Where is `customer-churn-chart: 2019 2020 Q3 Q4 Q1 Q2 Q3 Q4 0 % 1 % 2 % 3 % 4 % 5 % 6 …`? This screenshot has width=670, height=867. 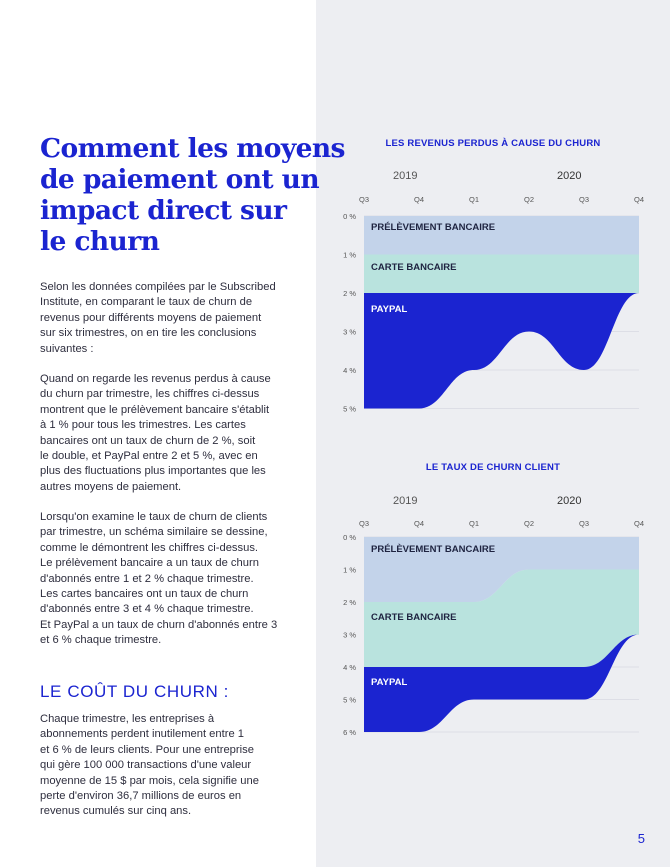
customer-churn-chart: 2019 2020 Q3 Q4 Q1 Q2 Q3 Q4 0 % 1 % 2 % 3 % 4 % 5 % 6 … is located at coordinates (493, 616).